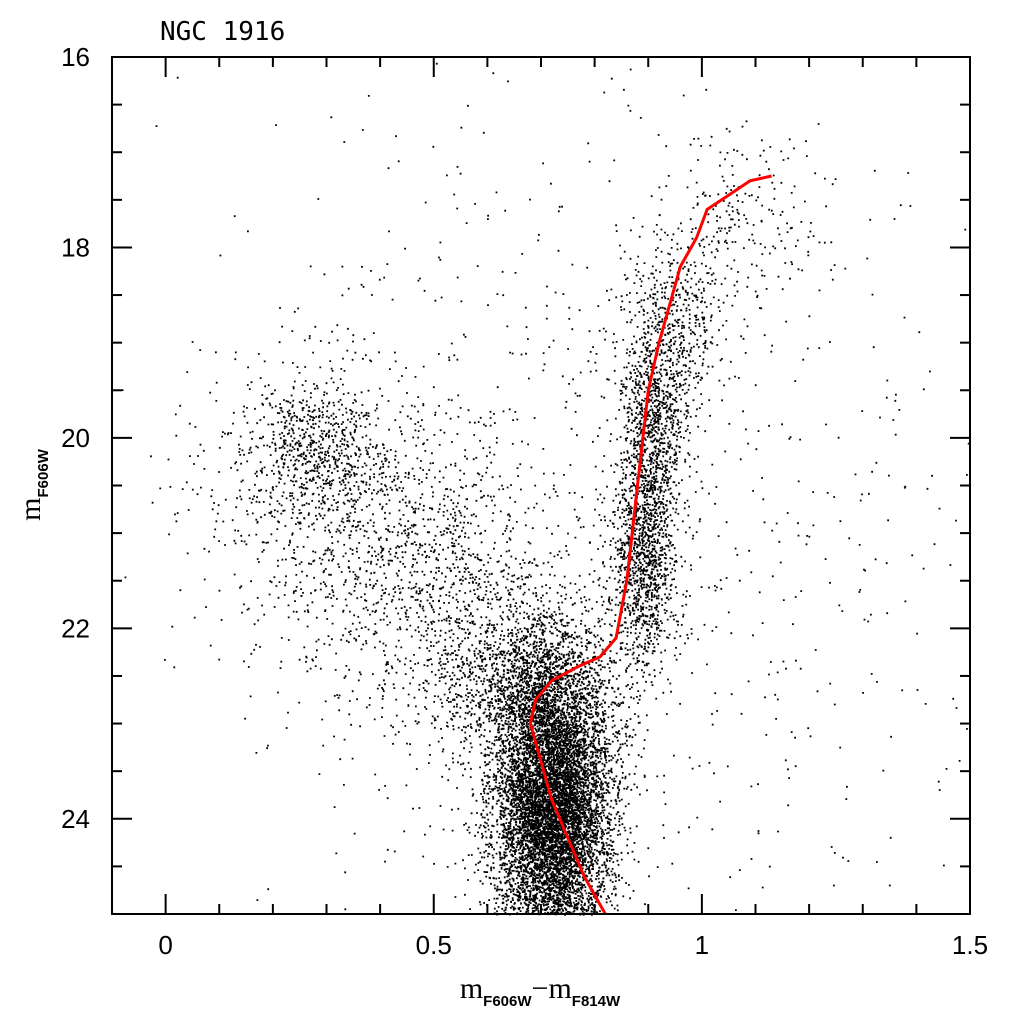 Image resolution: width=1024 pixels, height=1024 pixels. What do you see at coordinates (33, 484) in the screenshot?
I see `y-axis-label: mF606W` at bounding box center [33, 484].